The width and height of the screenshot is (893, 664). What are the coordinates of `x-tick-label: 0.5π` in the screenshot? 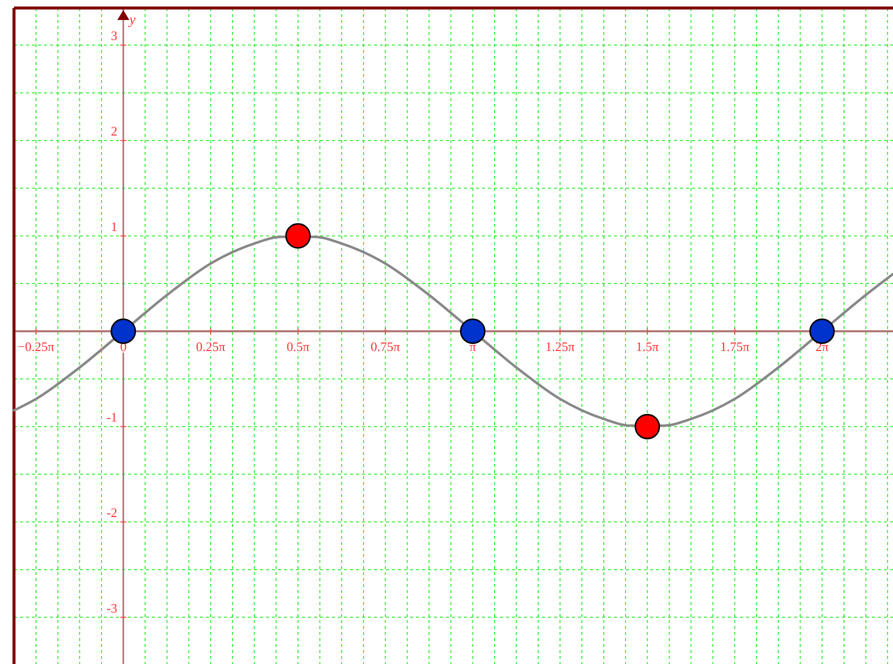 It's located at (298, 346).